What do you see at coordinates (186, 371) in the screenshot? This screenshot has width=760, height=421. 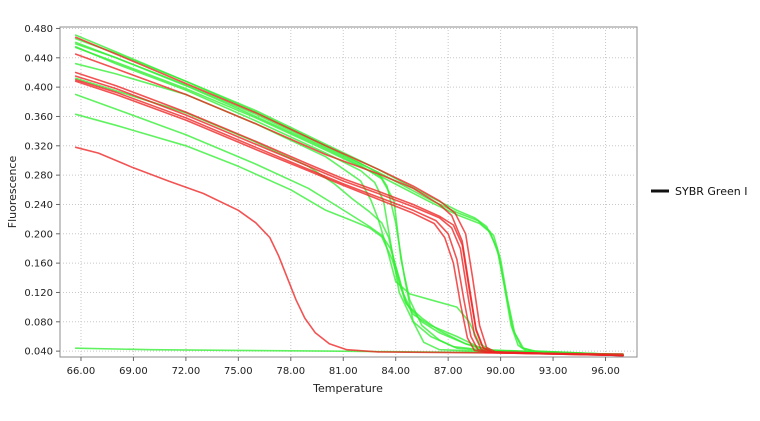 I see `x-tick-label: 72.00` at bounding box center [186, 371].